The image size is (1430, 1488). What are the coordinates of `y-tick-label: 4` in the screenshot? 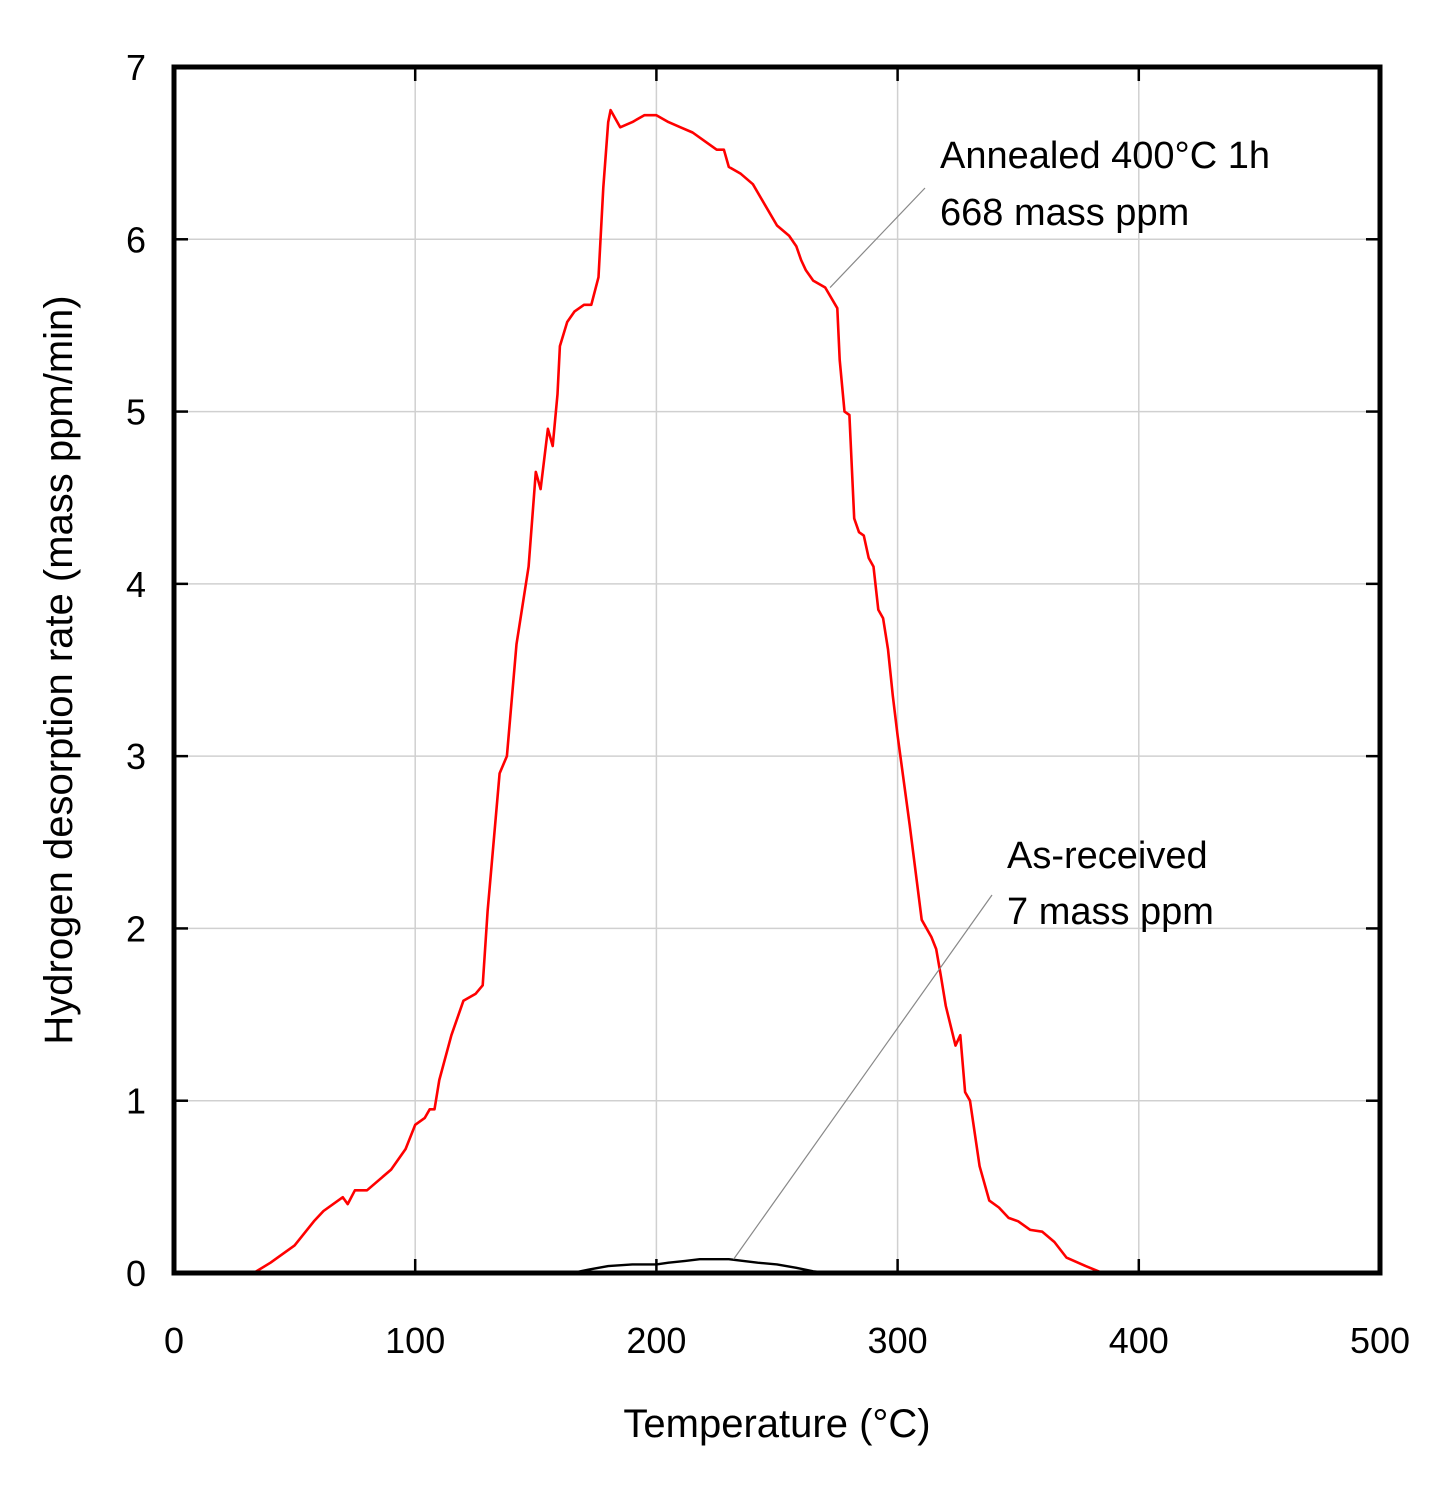 It's located at (136, 584).